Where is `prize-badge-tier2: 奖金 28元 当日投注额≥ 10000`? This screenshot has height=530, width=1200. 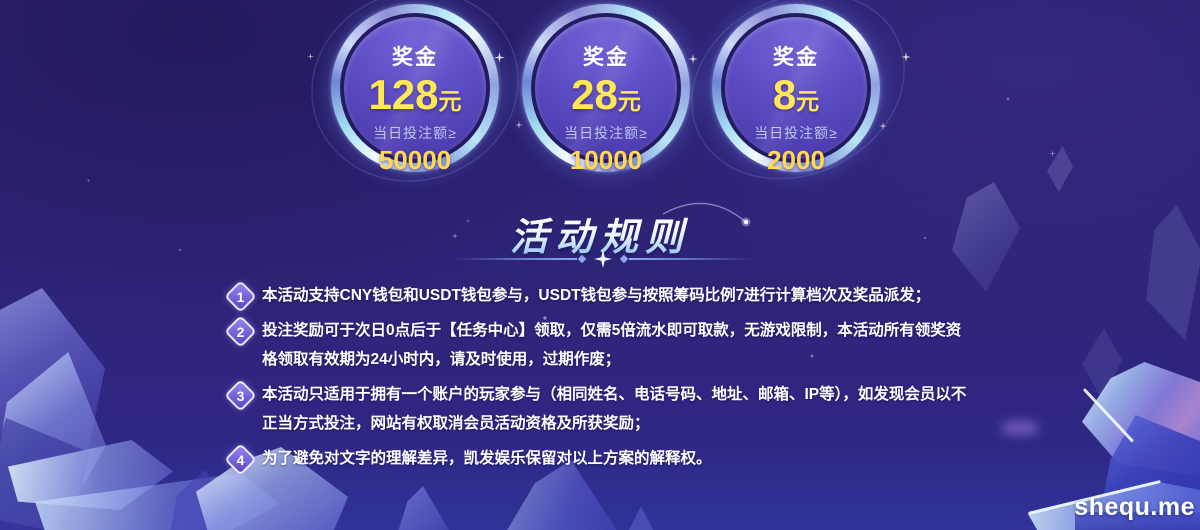 prize-badge-tier2: 奖金 28元 当日投注额≥ 10000 is located at coordinates (606, 89).